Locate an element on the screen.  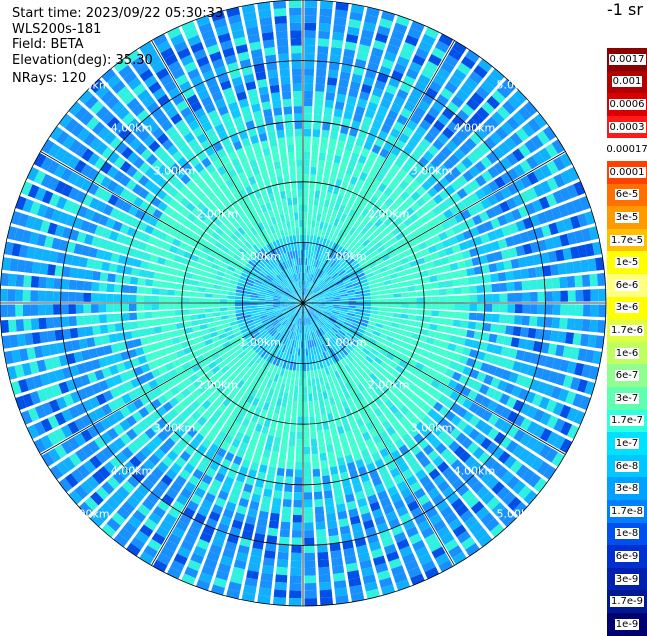
colorbar-label: 0.0017 is located at coordinates (627, 59).